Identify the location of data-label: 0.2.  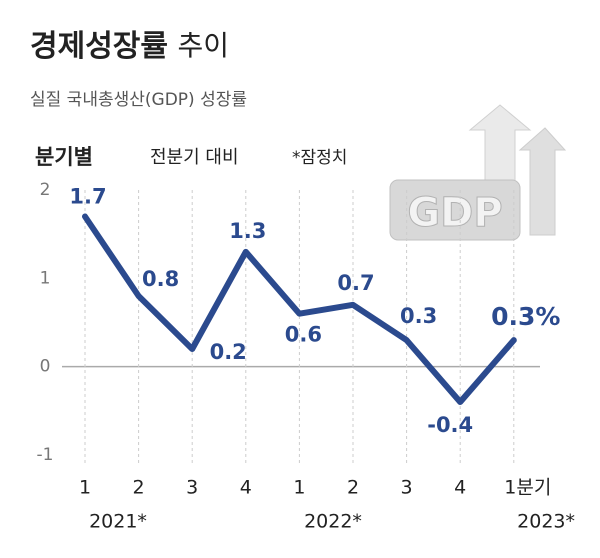
(228, 352).